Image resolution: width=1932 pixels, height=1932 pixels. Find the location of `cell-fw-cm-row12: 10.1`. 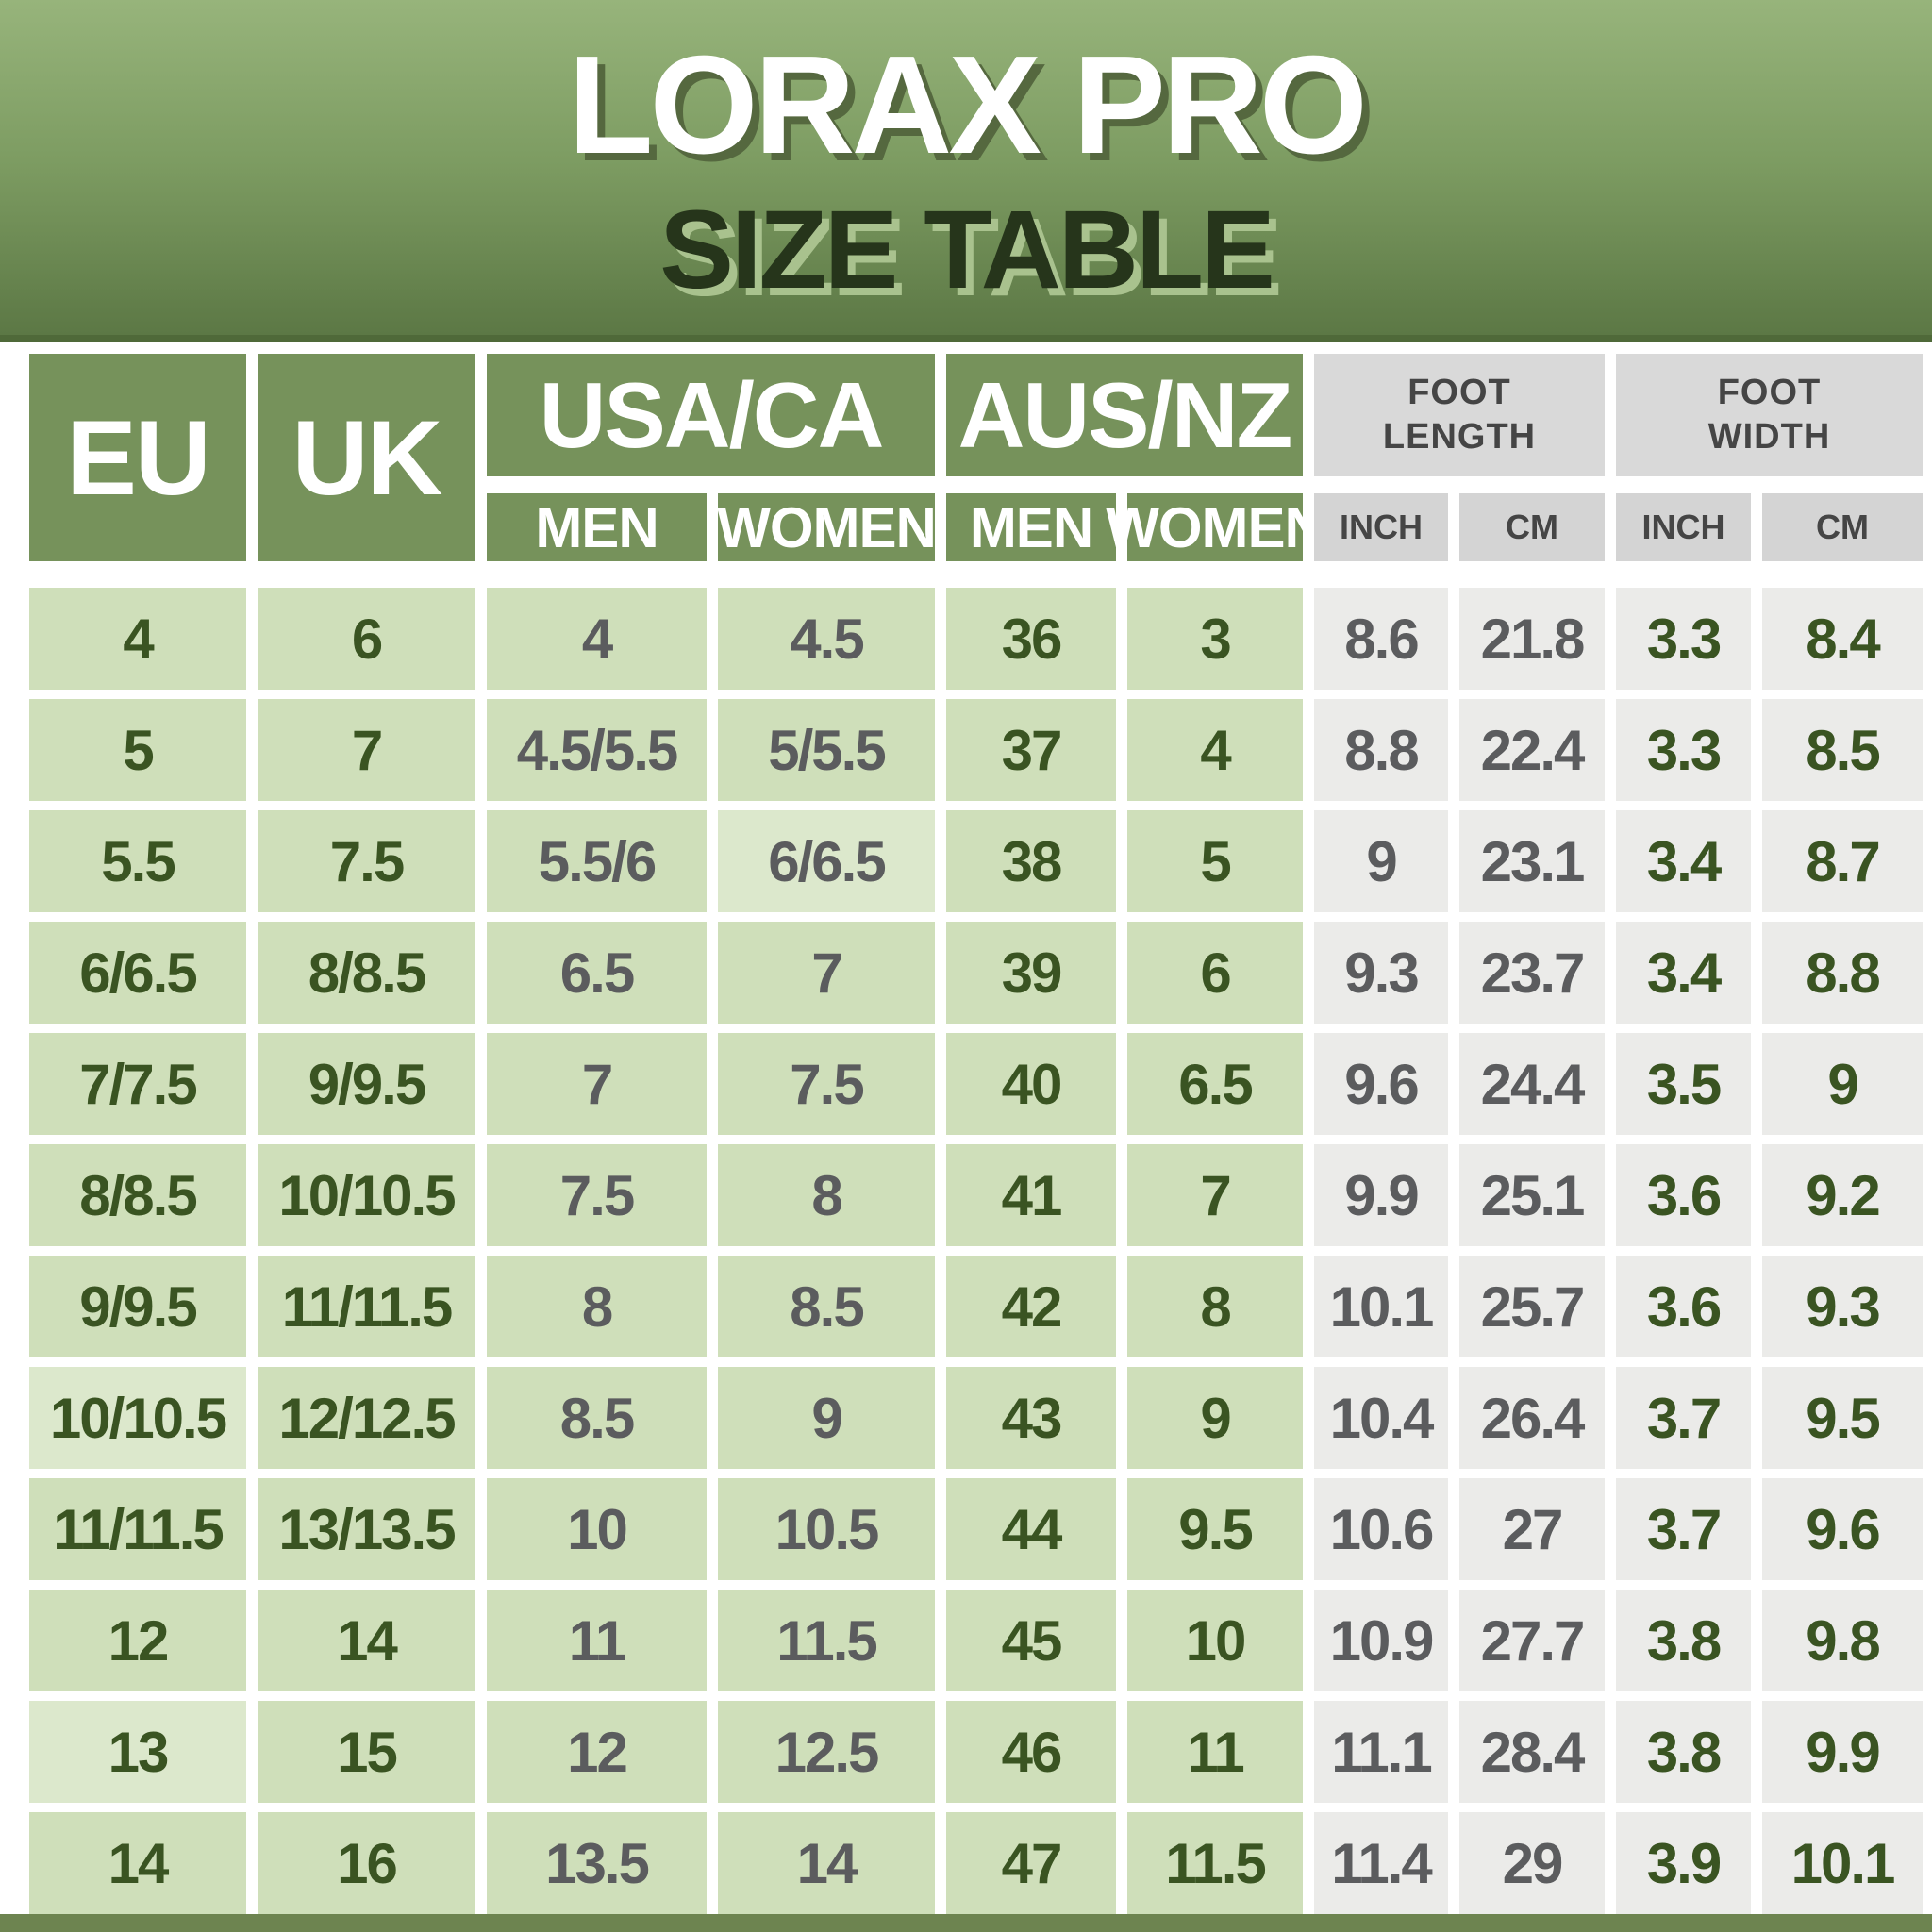

cell-fw-cm-row12: 10.1 is located at coordinates (1843, 1863).